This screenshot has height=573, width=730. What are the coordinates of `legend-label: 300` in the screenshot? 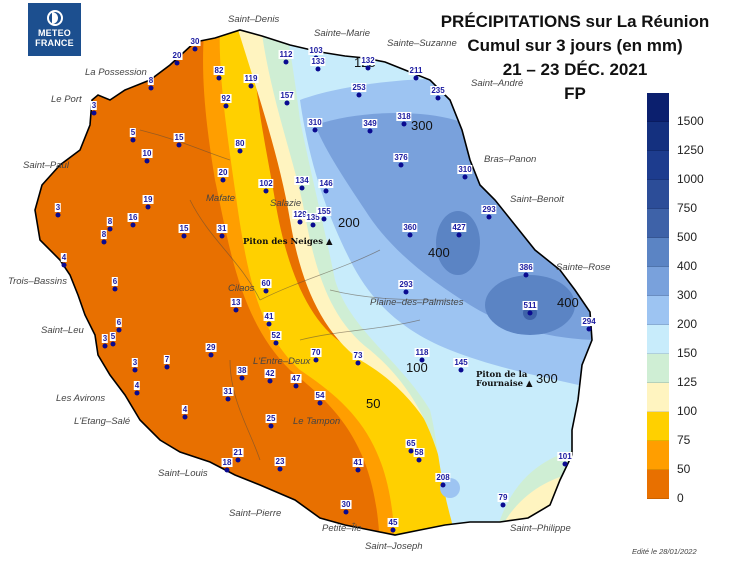 It's located at (687, 295).